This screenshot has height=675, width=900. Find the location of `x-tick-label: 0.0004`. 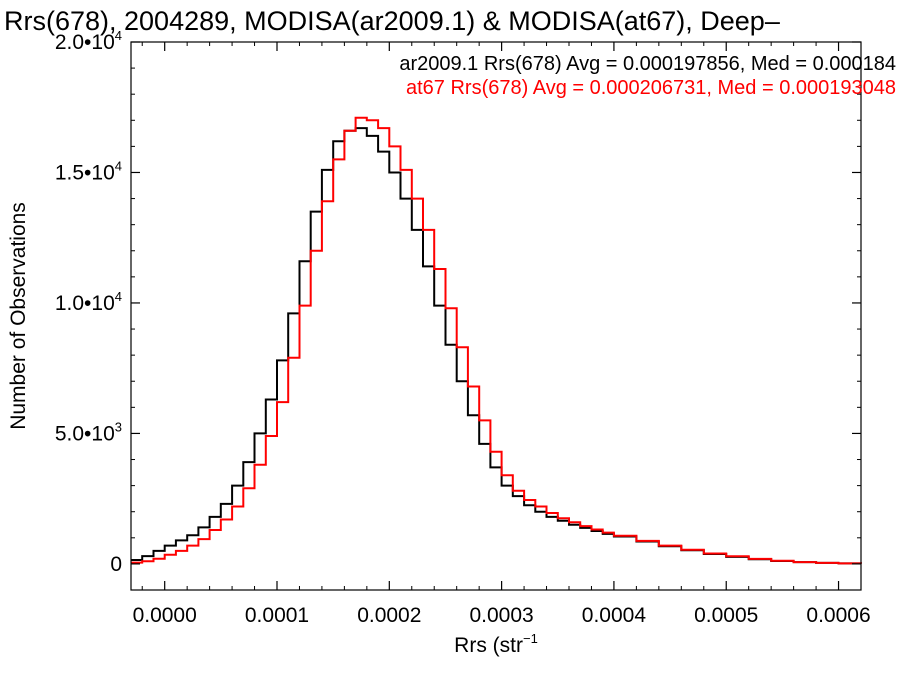

x-tick-label: 0.0004 is located at coordinates (614, 615).